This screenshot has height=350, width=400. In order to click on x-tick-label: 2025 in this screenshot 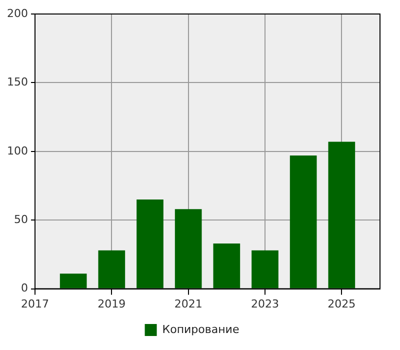, I will do `click(342, 303)`.